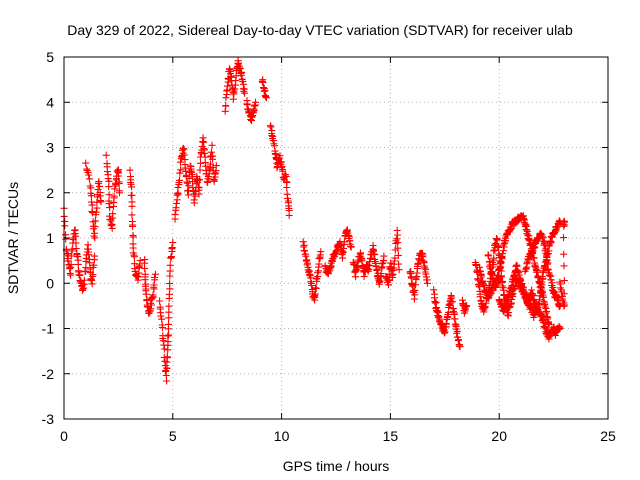  What do you see at coordinates (48, 374) in the screenshot?
I see `y-tick-label: -2` at bounding box center [48, 374].